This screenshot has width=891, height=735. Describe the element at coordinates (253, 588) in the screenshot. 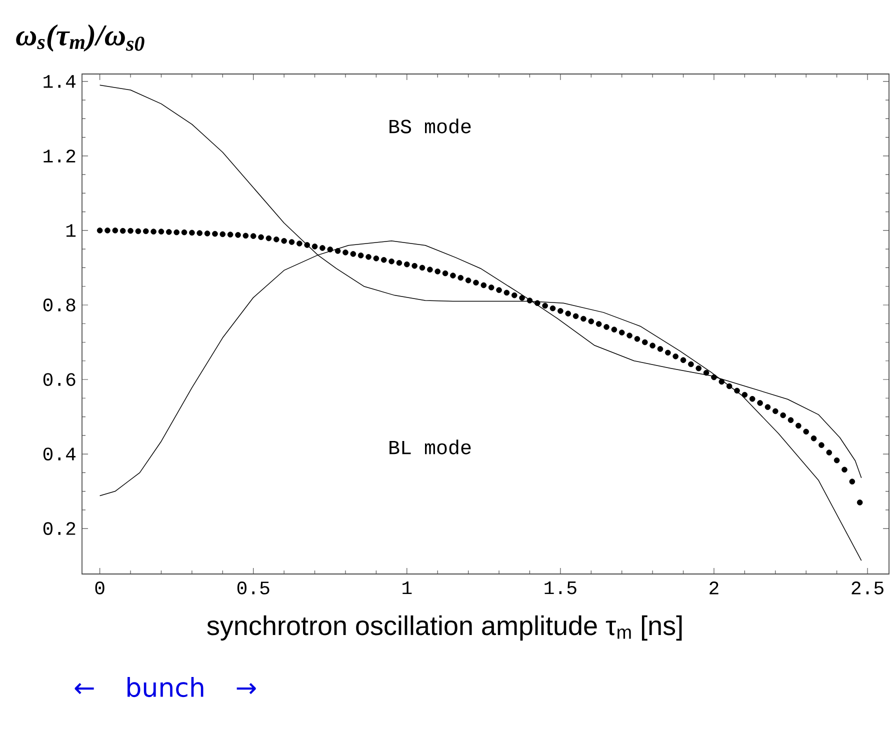

I see `x-tick-label: 0.5` at that location.